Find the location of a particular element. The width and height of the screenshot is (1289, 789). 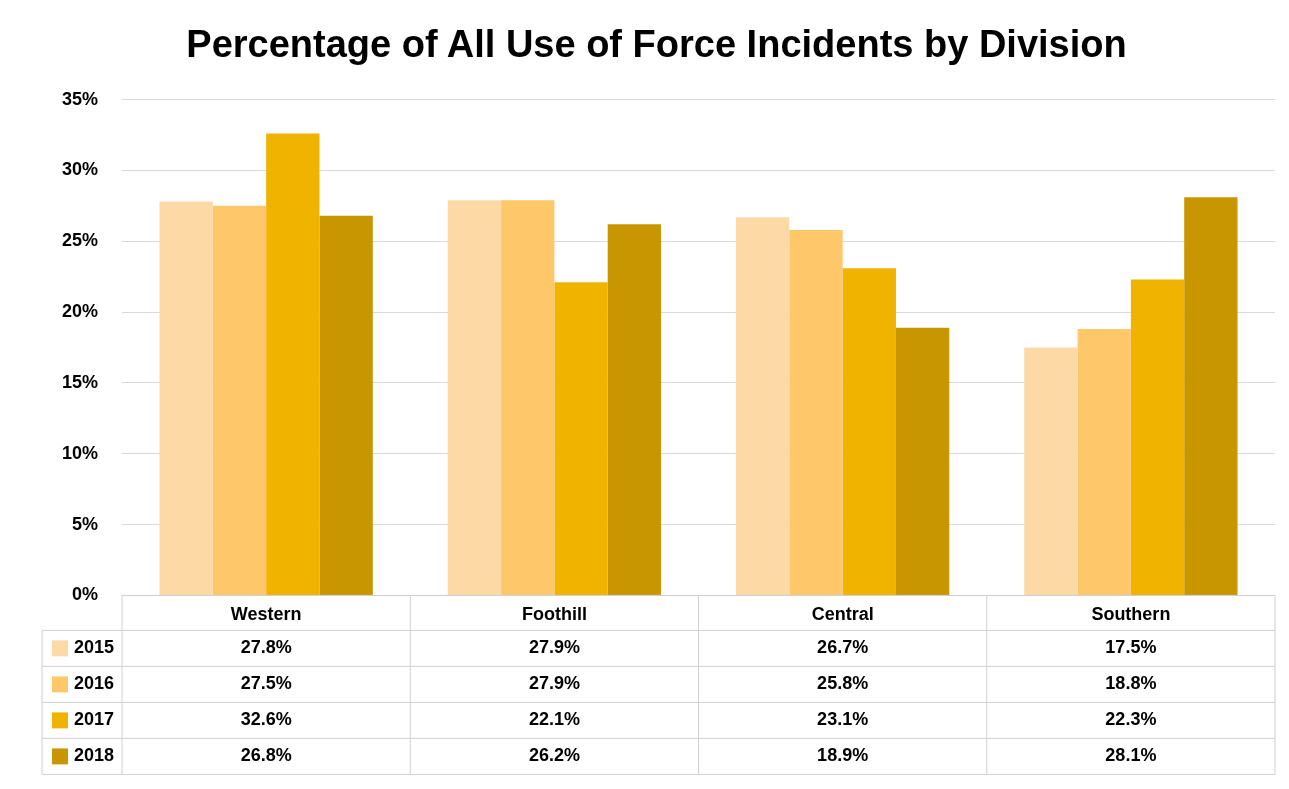

chart-title: Percentage of All Use of Force Incidents by Division is located at coordinates (656, 44).